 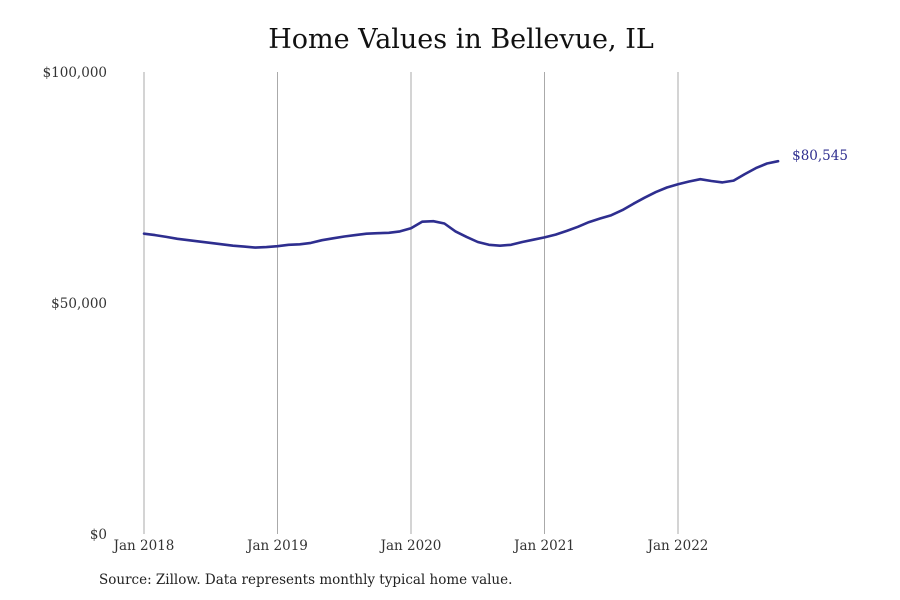 I want to click on x-axis-tick-labels: Jan 2018 Jan 2019 Jan 2020 Jan 2021 Jan 2022, so click(x=410, y=546).